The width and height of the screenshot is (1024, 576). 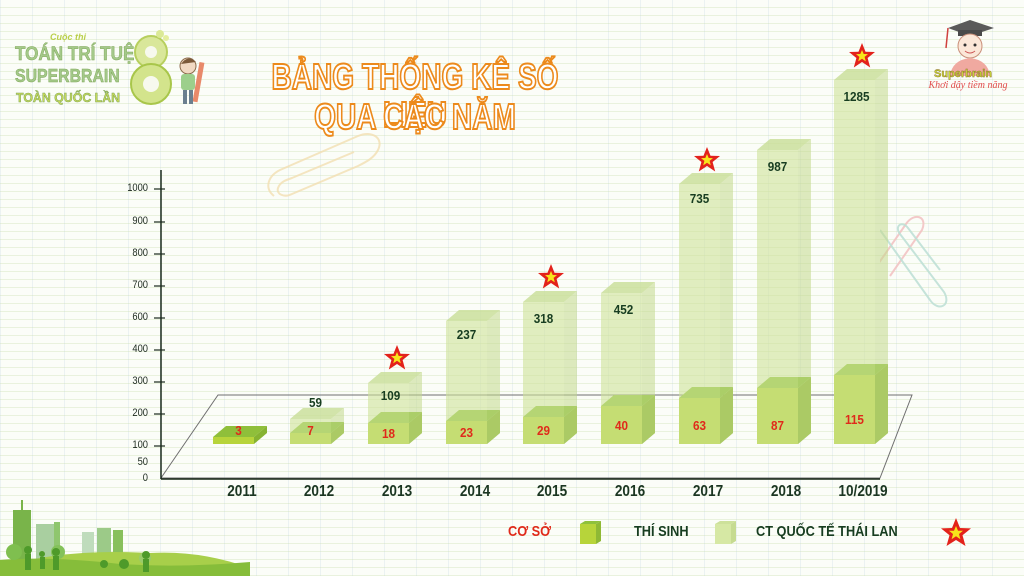 What do you see at coordinates (550, 354) in the screenshot?
I see `bar-2015` at bounding box center [550, 354].